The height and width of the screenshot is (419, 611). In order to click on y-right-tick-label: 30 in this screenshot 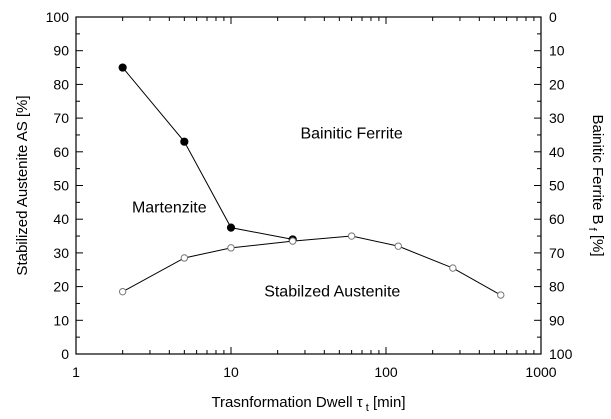, I will do `click(557, 118)`.